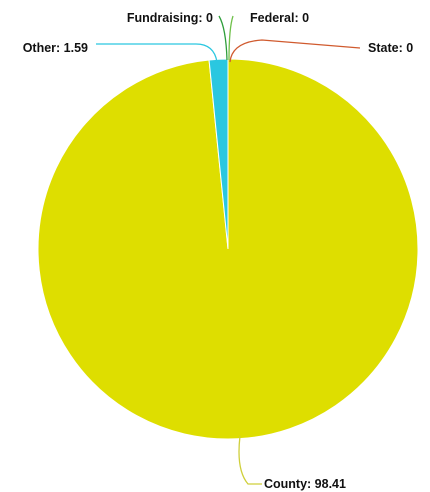 The image size is (430, 492). What do you see at coordinates (295, 51) in the screenshot?
I see `leader-line-state` at bounding box center [295, 51].